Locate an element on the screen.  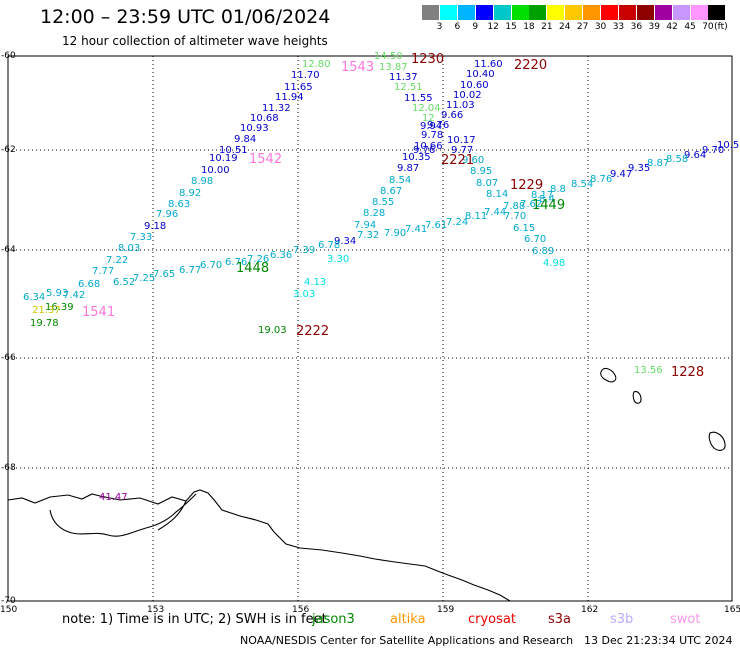
wave-height-value: 3.03 is located at coordinates (304, 294).